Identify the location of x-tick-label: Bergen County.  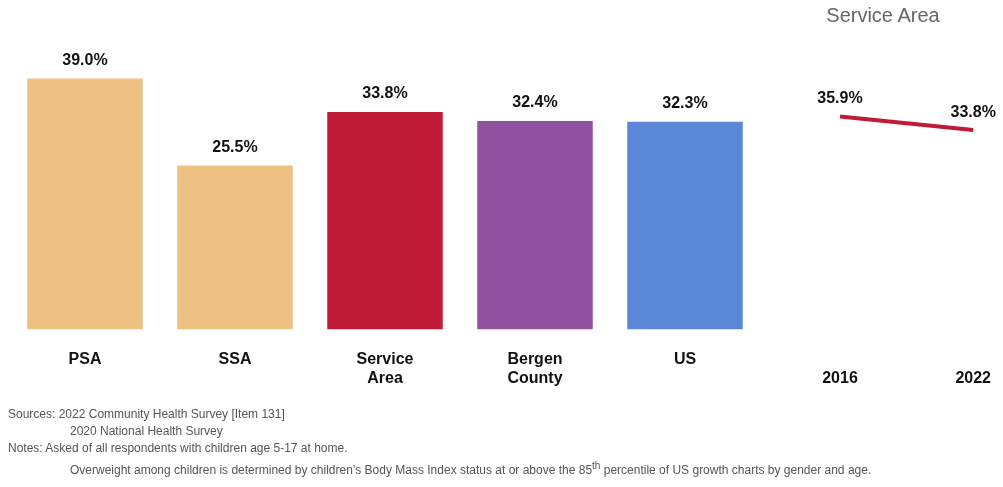
(535, 367).